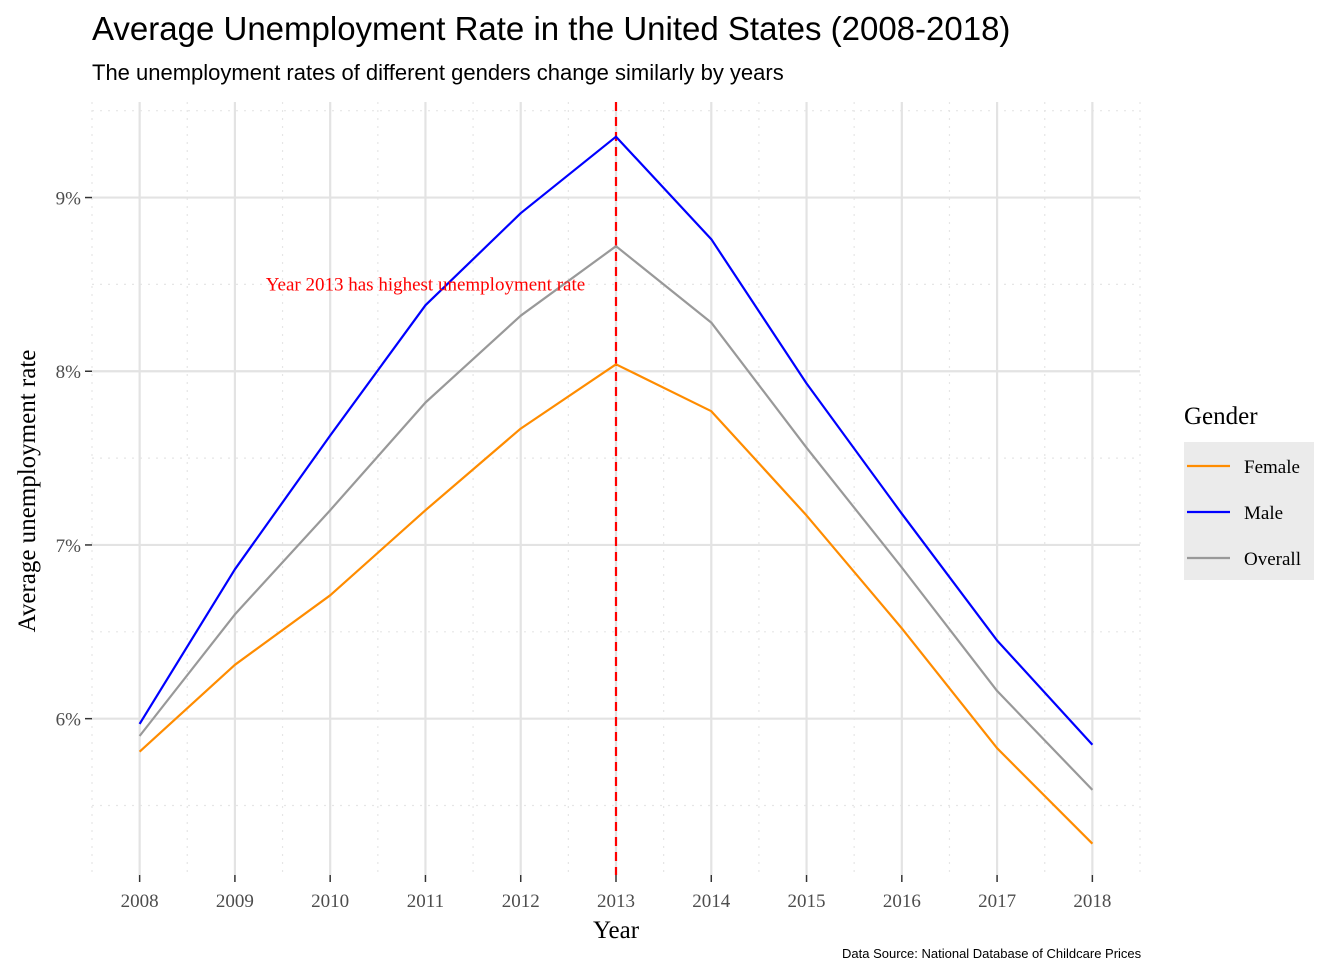 Image resolution: width=1344 pixels, height=961 pixels. Describe the element at coordinates (1263, 513) in the screenshot. I see `legend-label-male: Male` at that location.